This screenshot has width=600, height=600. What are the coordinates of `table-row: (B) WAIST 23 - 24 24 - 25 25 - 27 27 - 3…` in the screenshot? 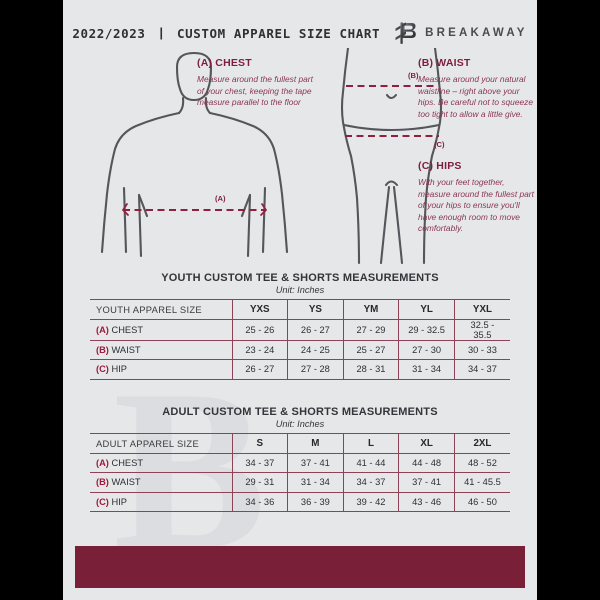 It's located at (300, 349).